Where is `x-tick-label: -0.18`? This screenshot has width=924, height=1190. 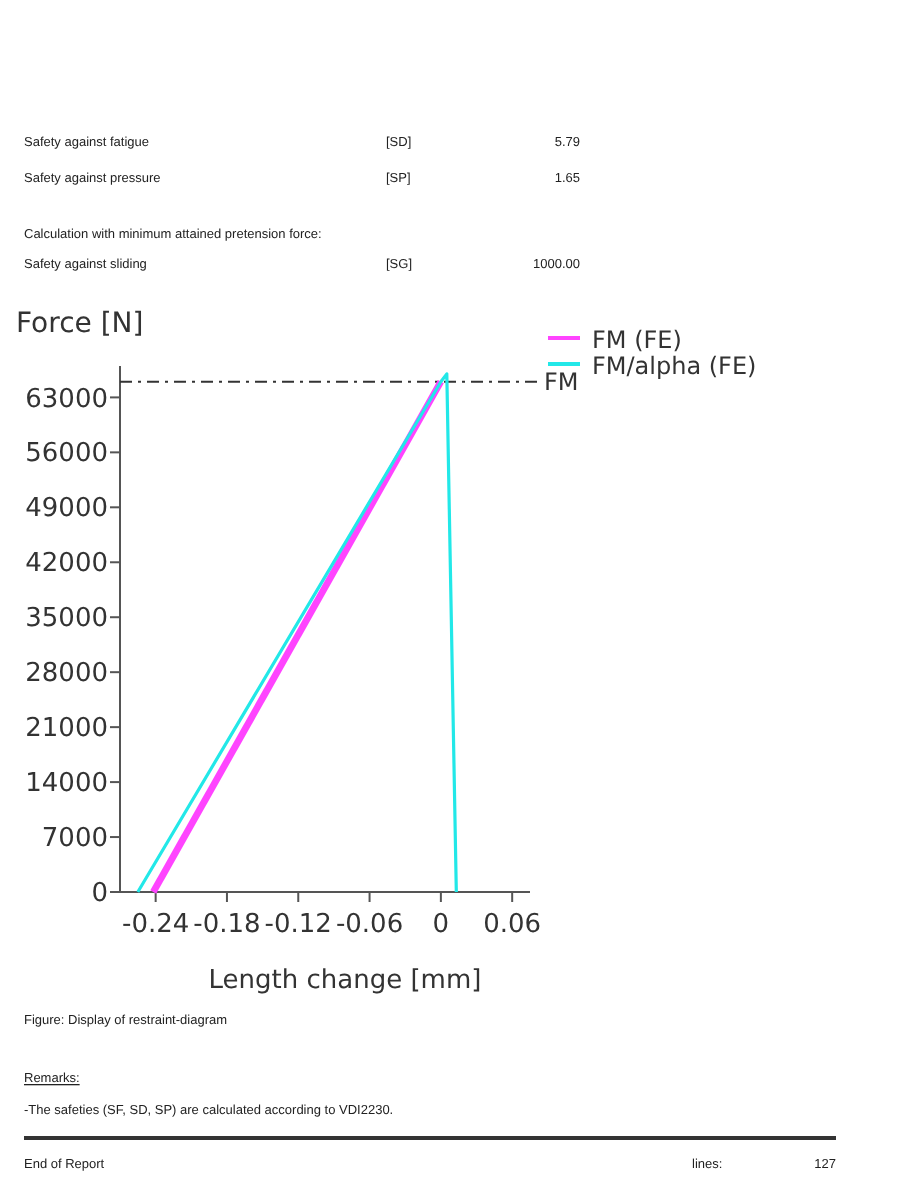 x-tick-label: -0.18 is located at coordinates (227, 925).